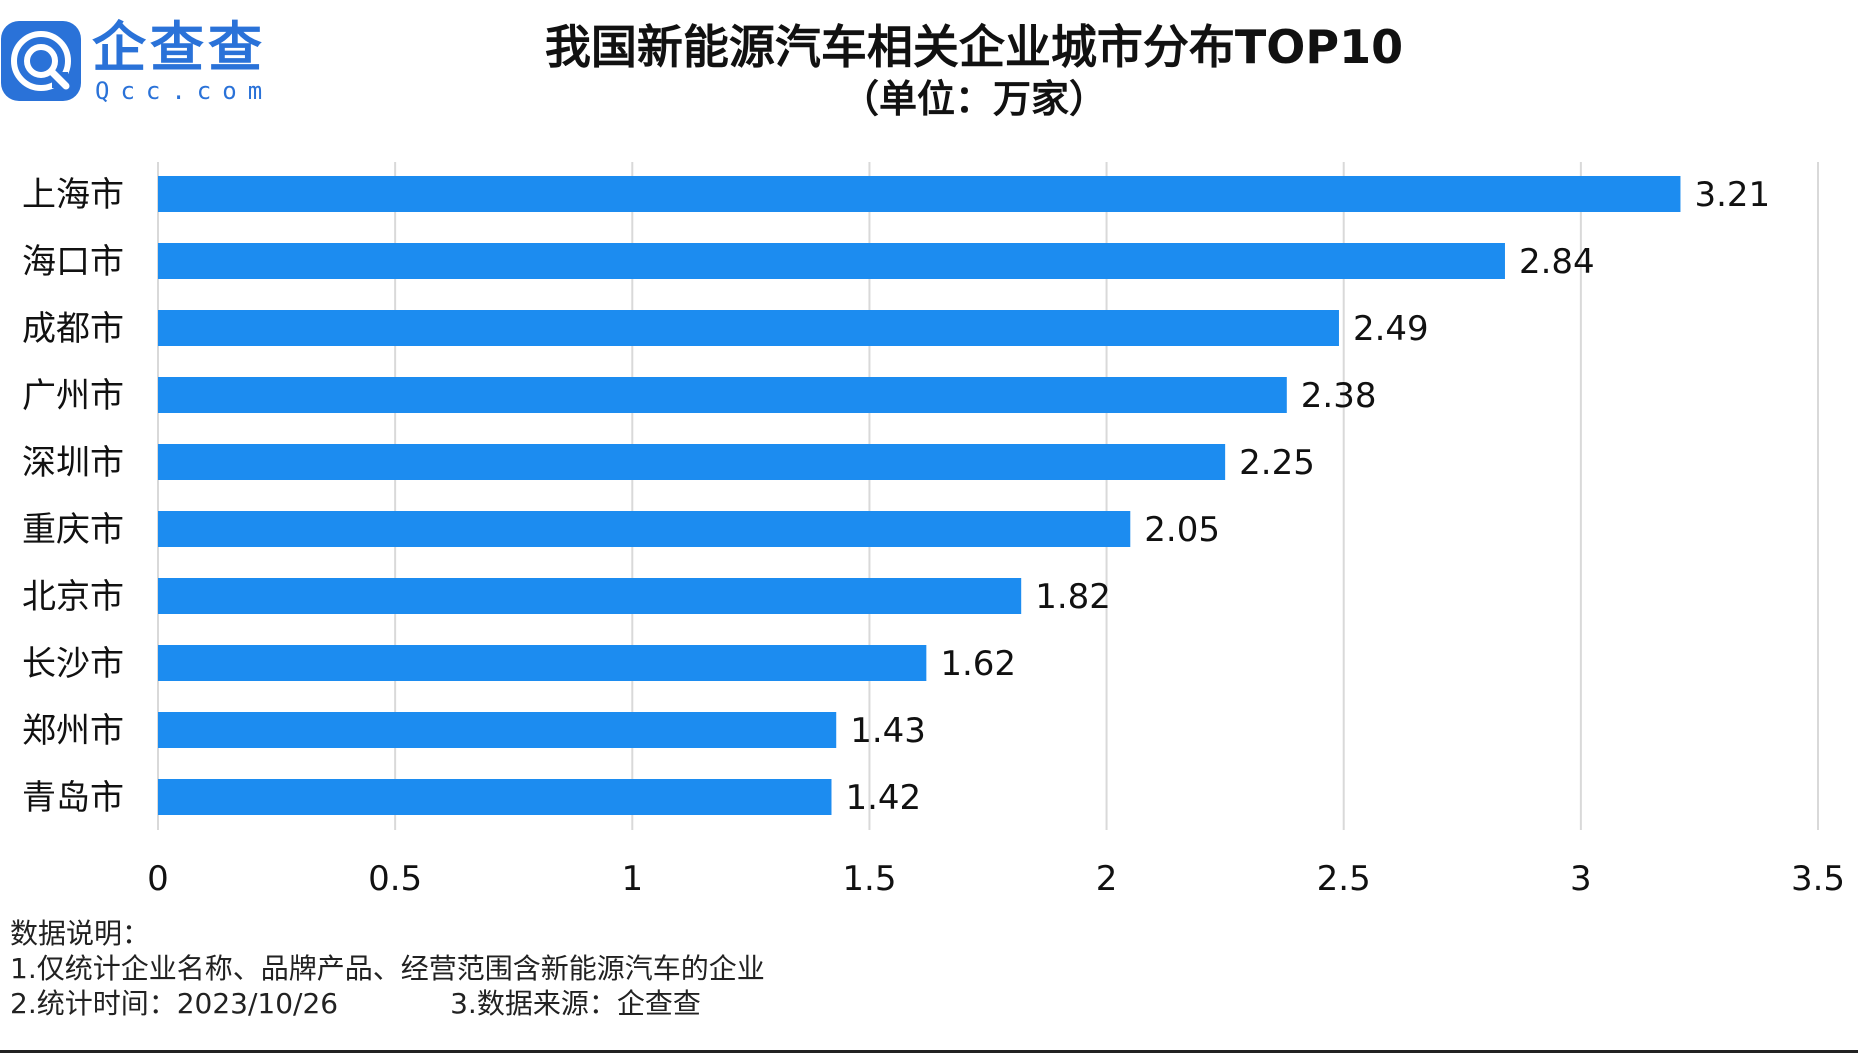  What do you see at coordinates (73, 396) in the screenshot?
I see `category-label: 广州市` at bounding box center [73, 396].